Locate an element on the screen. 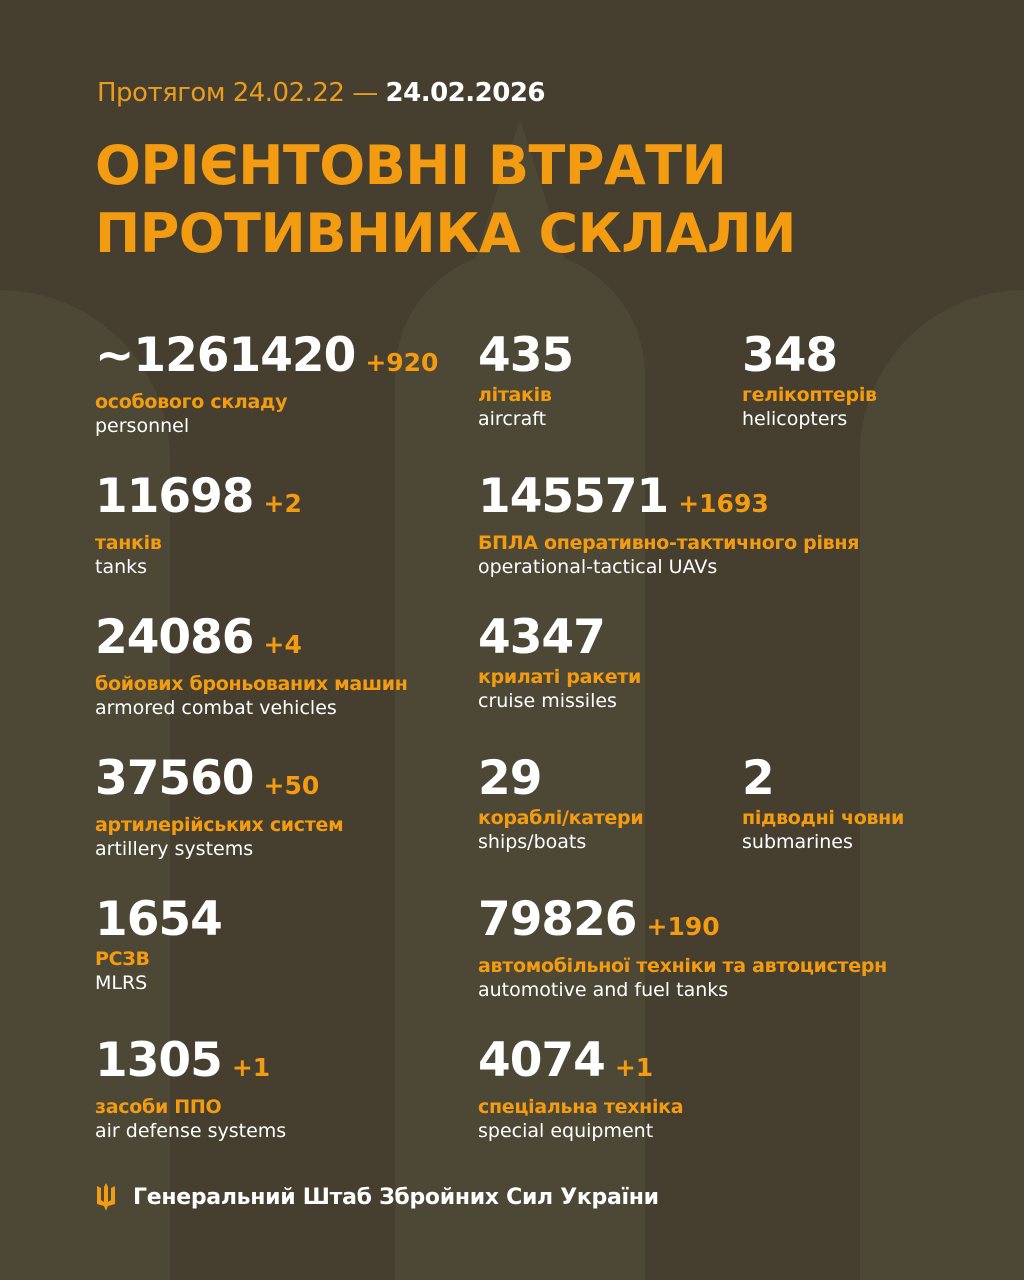 Image resolution: width=1024 pixels, height=1280 pixels. stat-delta: +1693 is located at coordinates (723, 503).